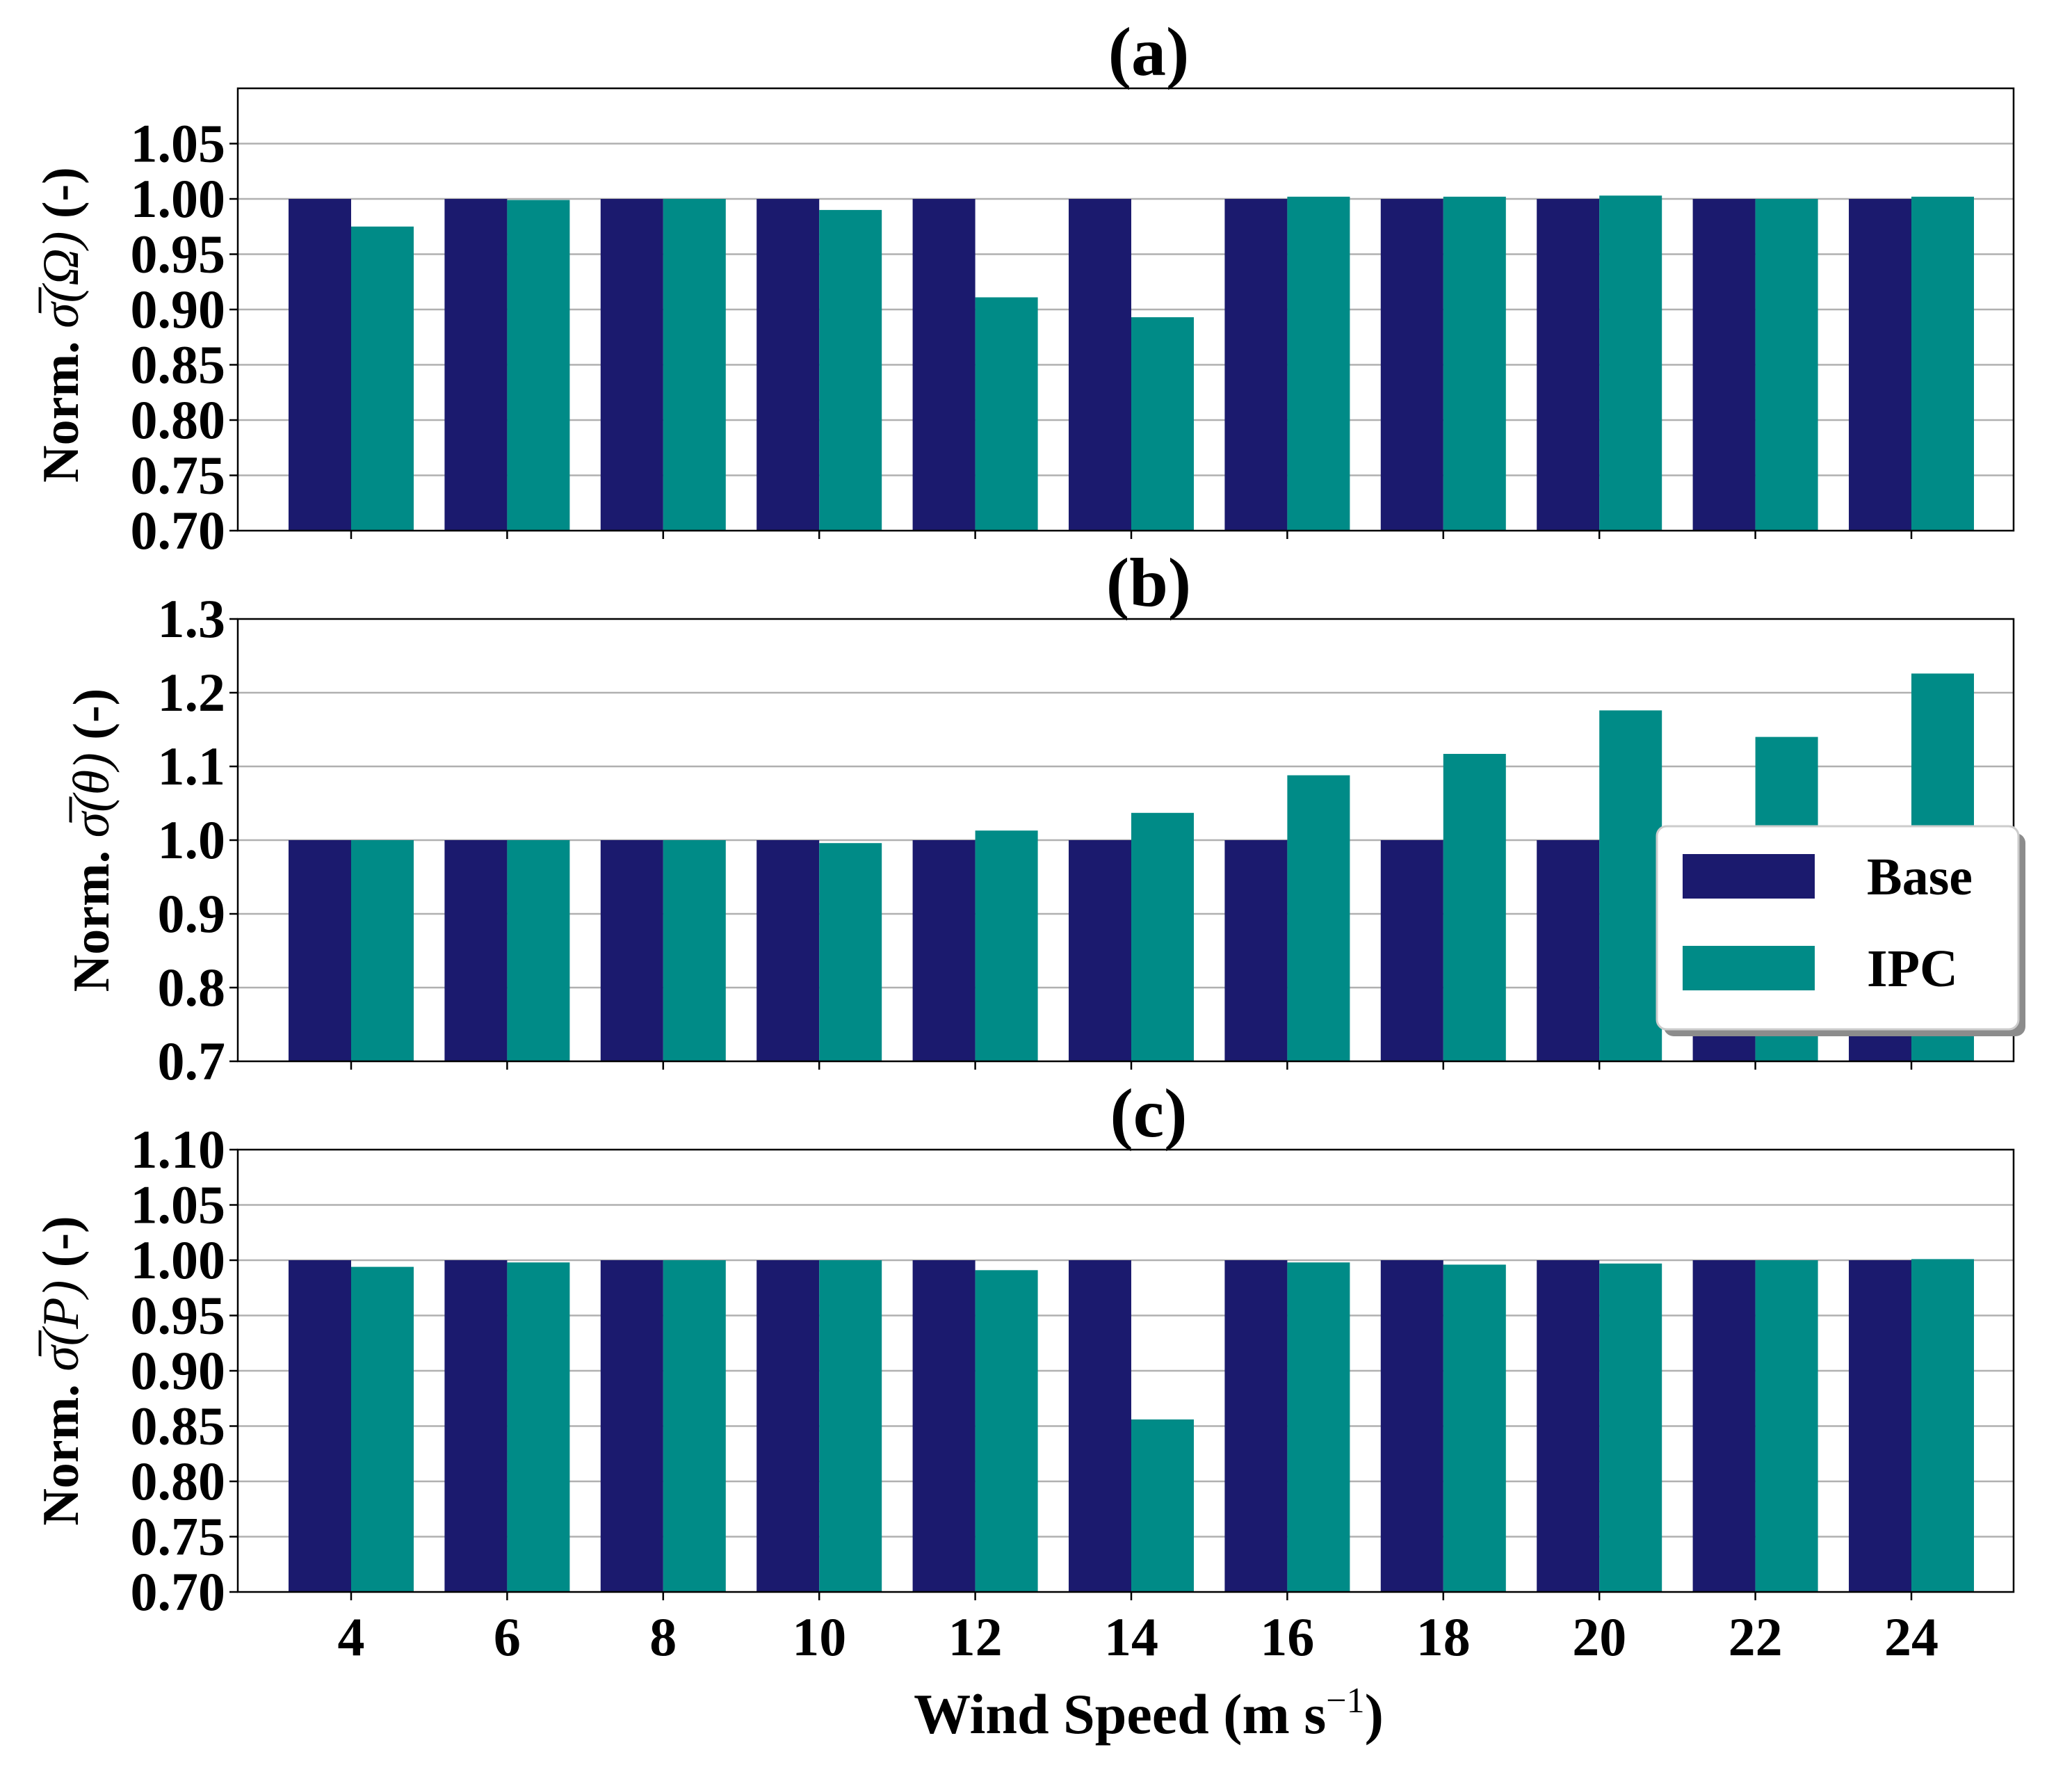 The image size is (2072, 1770). I want to click on panel-b-ylabel: Norm. σ̅(θ) (-), so click(91, 841).